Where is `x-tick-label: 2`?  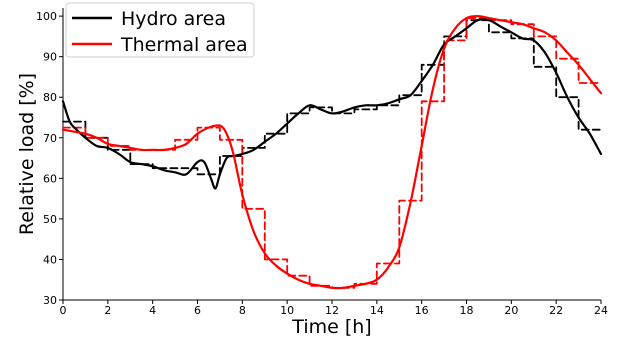
x-tick-label: 2 is located at coordinates (107, 310).